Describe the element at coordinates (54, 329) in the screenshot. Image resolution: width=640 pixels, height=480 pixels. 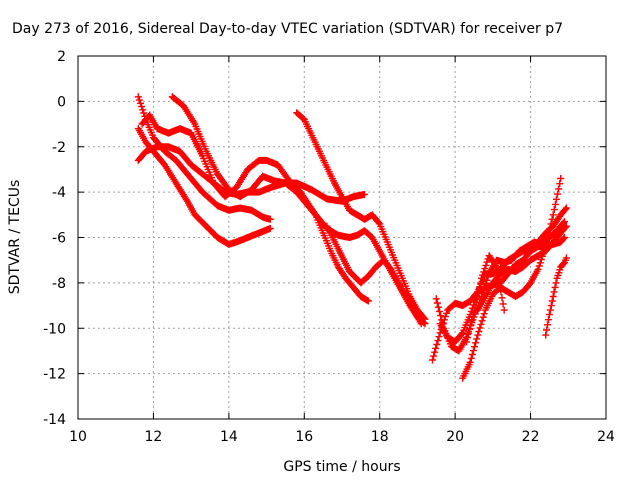
I see `y-tick-label: -10` at that location.